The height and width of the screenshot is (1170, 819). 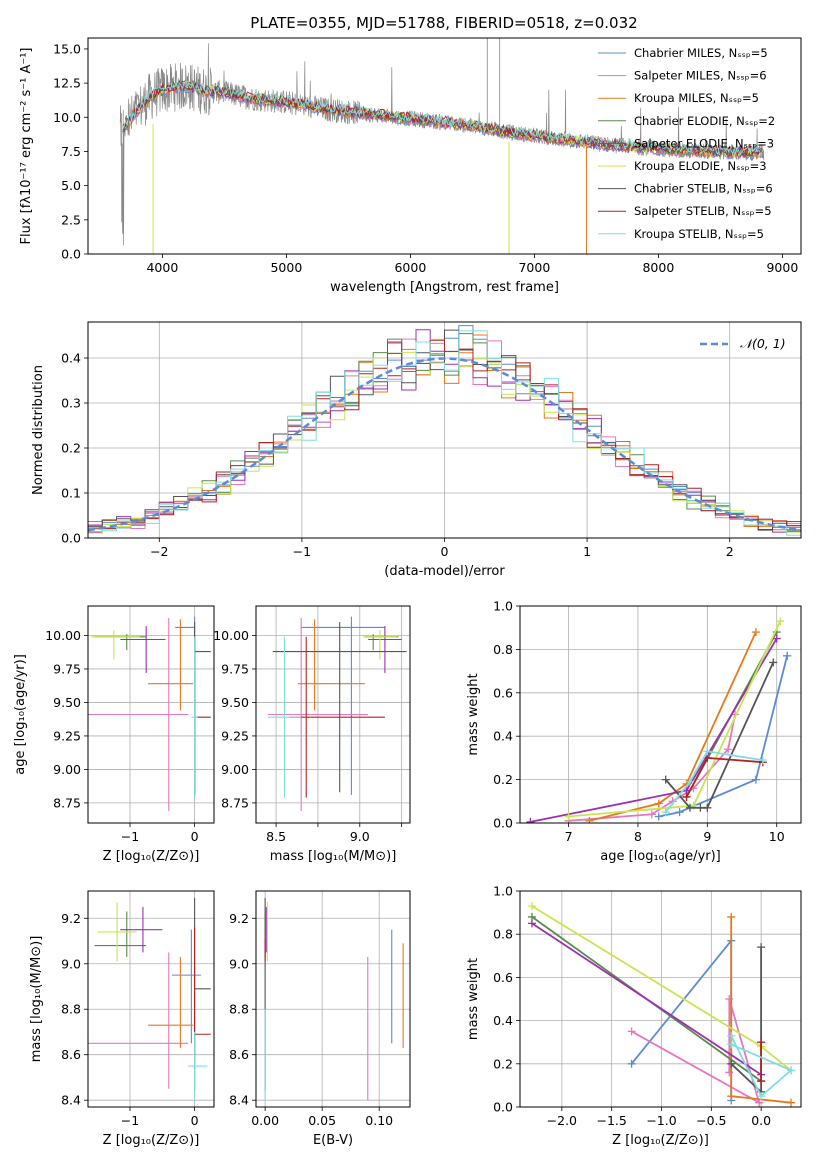 I want to click on y-axis-label: mass [log₁₀(M/M⊙)], so click(x=36, y=999).